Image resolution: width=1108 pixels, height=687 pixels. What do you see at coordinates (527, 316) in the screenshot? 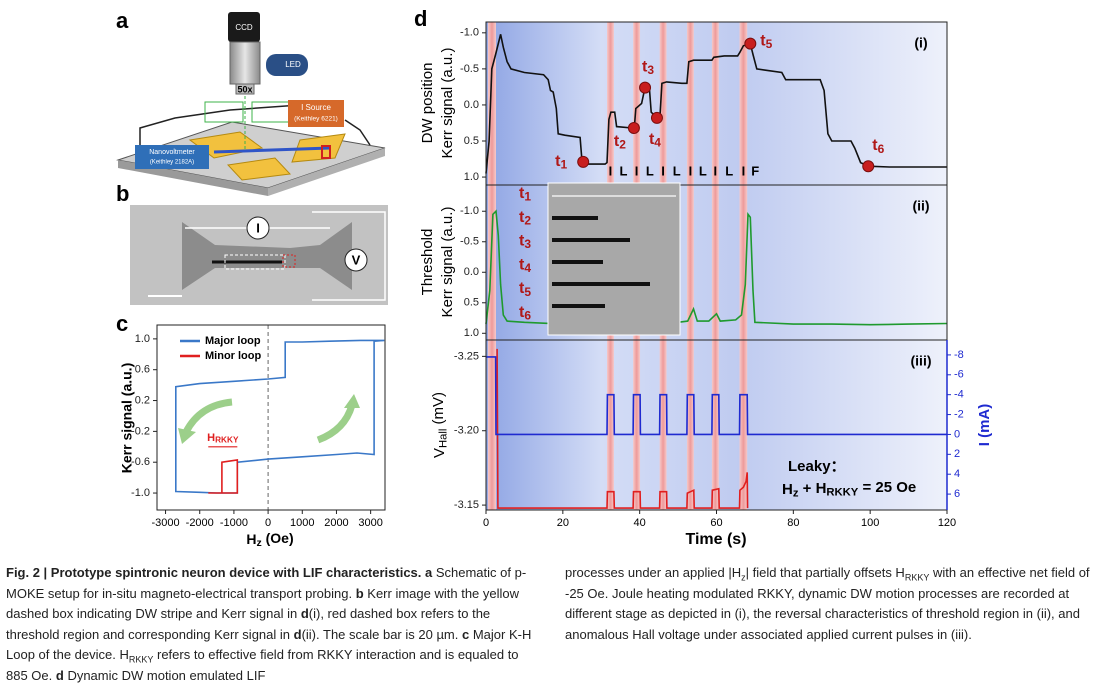
I see `text-run: 6` at bounding box center [527, 316].